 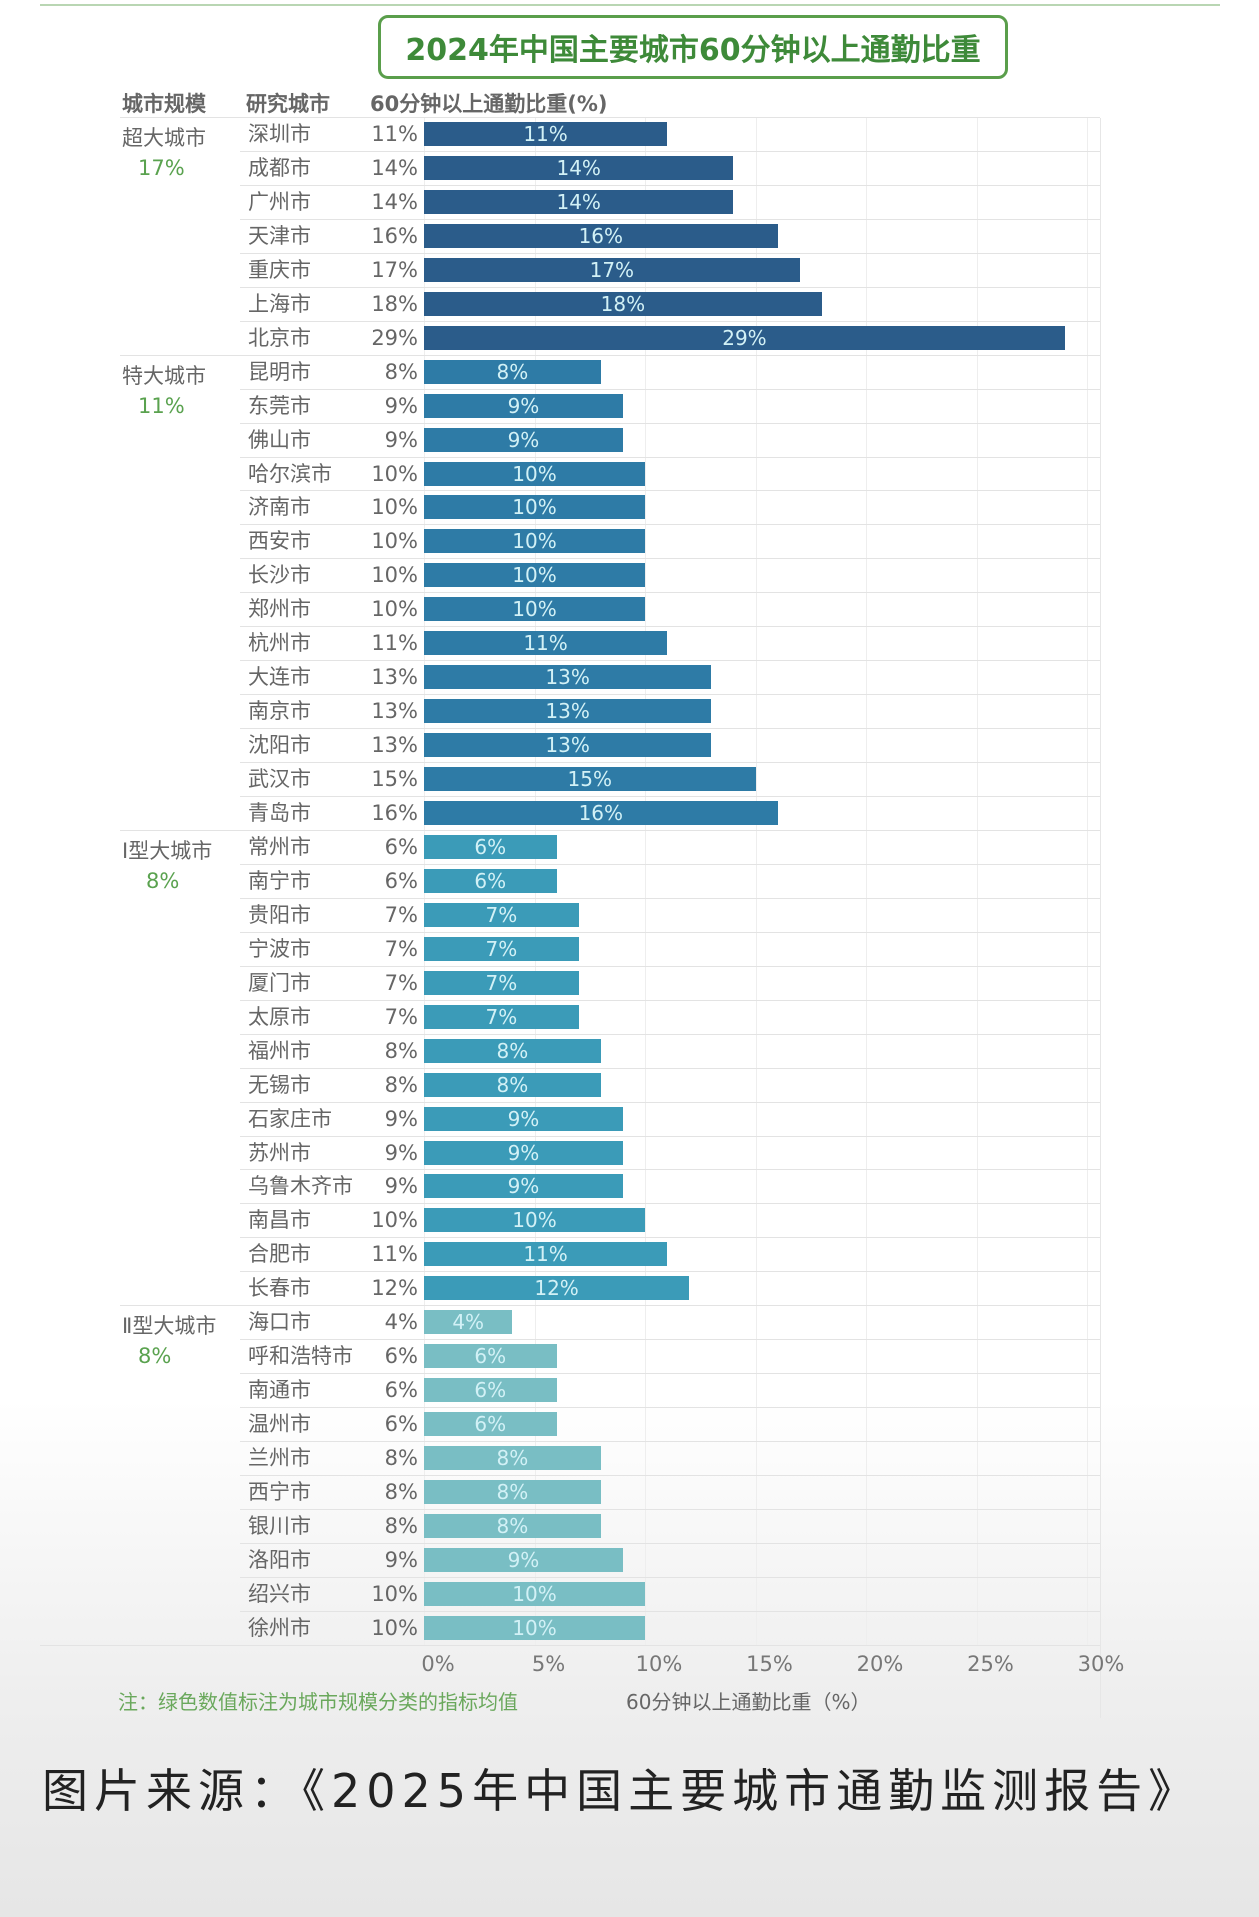 What do you see at coordinates (401, 1424) in the screenshot?
I see `value-label: 6%` at bounding box center [401, 1424].